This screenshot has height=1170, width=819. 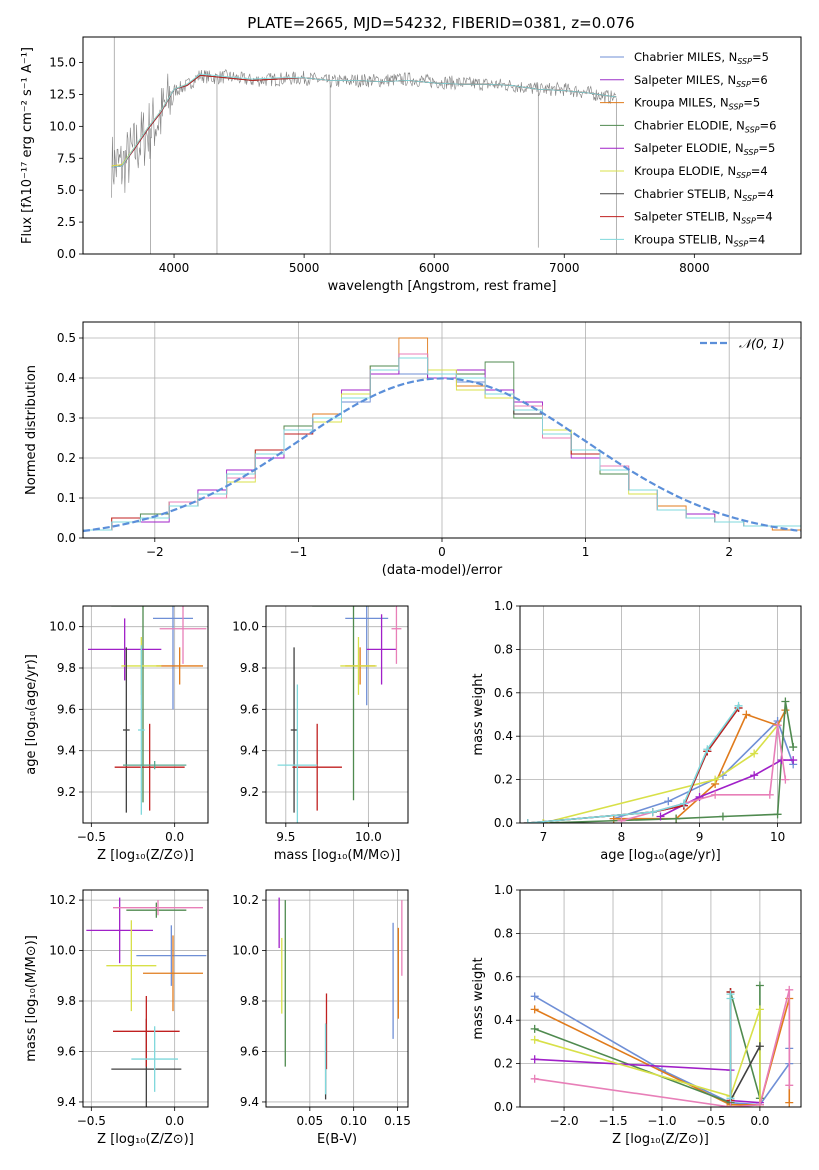 I want to click on y-tick-label: 10.2, so click(x=245, y=900).